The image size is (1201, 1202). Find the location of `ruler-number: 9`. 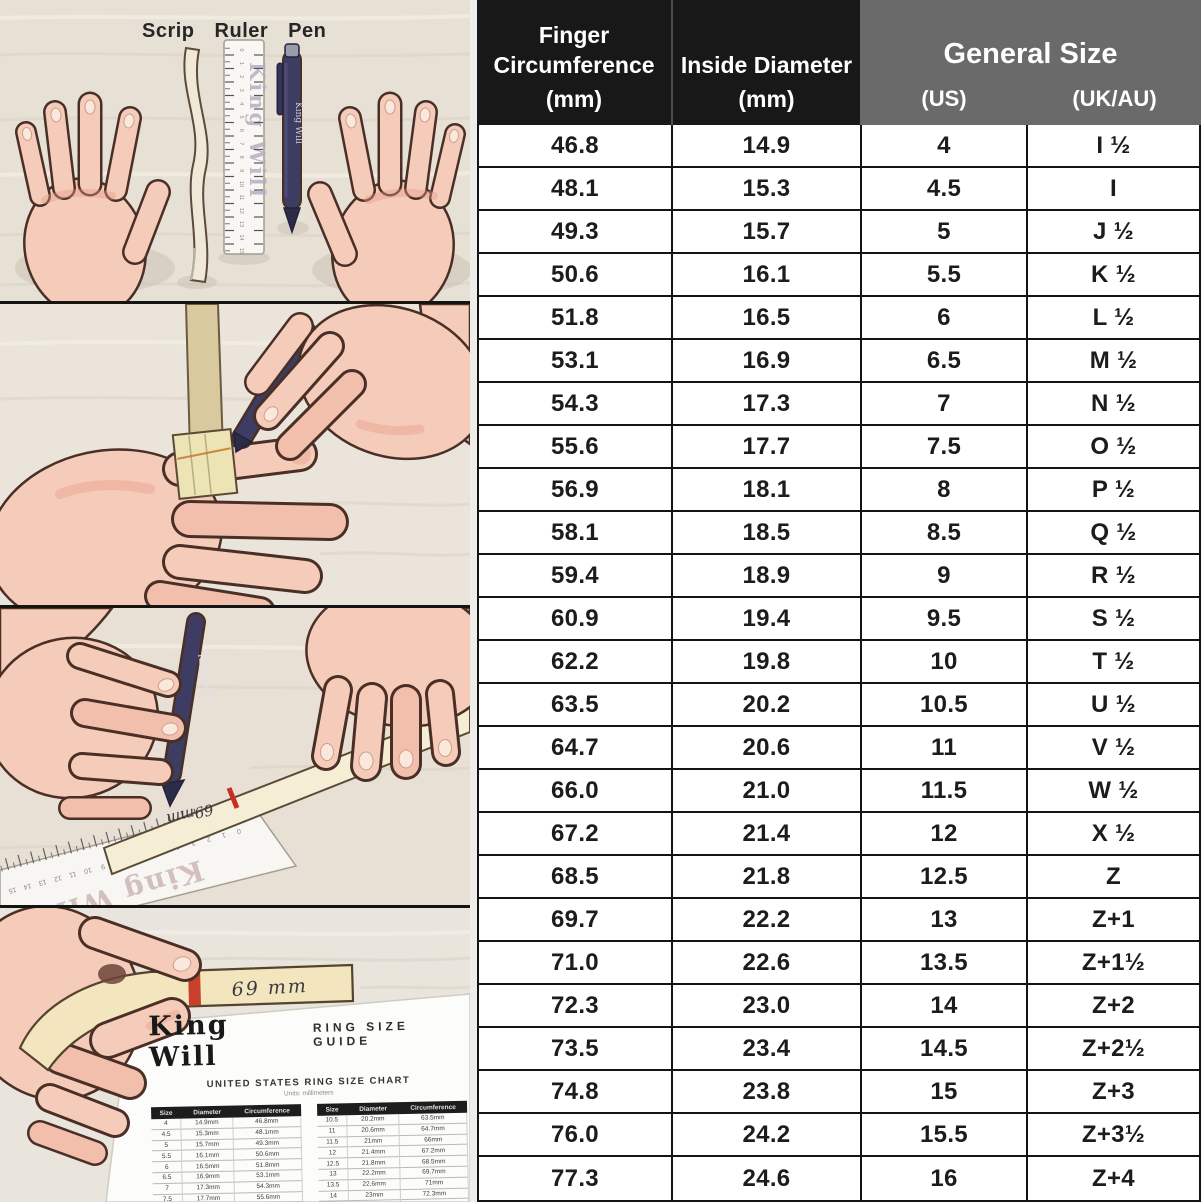

ruler-number: 9 is located at coordinates (103, 866).